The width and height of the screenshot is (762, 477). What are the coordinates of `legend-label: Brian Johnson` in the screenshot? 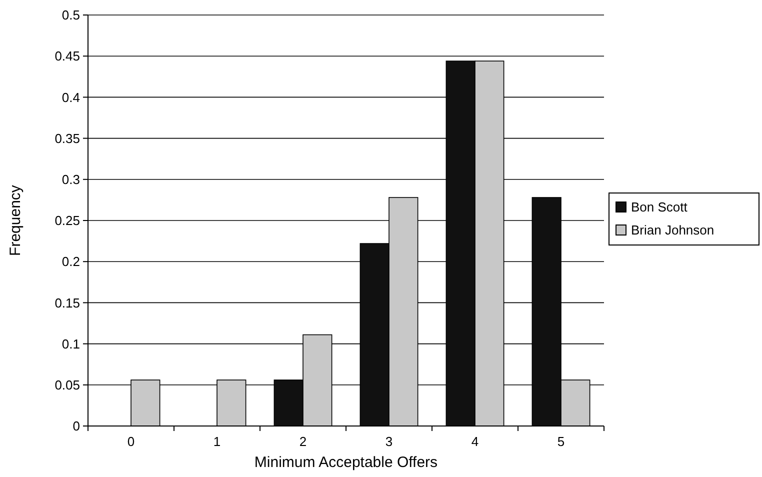 It's located at (672, 230).